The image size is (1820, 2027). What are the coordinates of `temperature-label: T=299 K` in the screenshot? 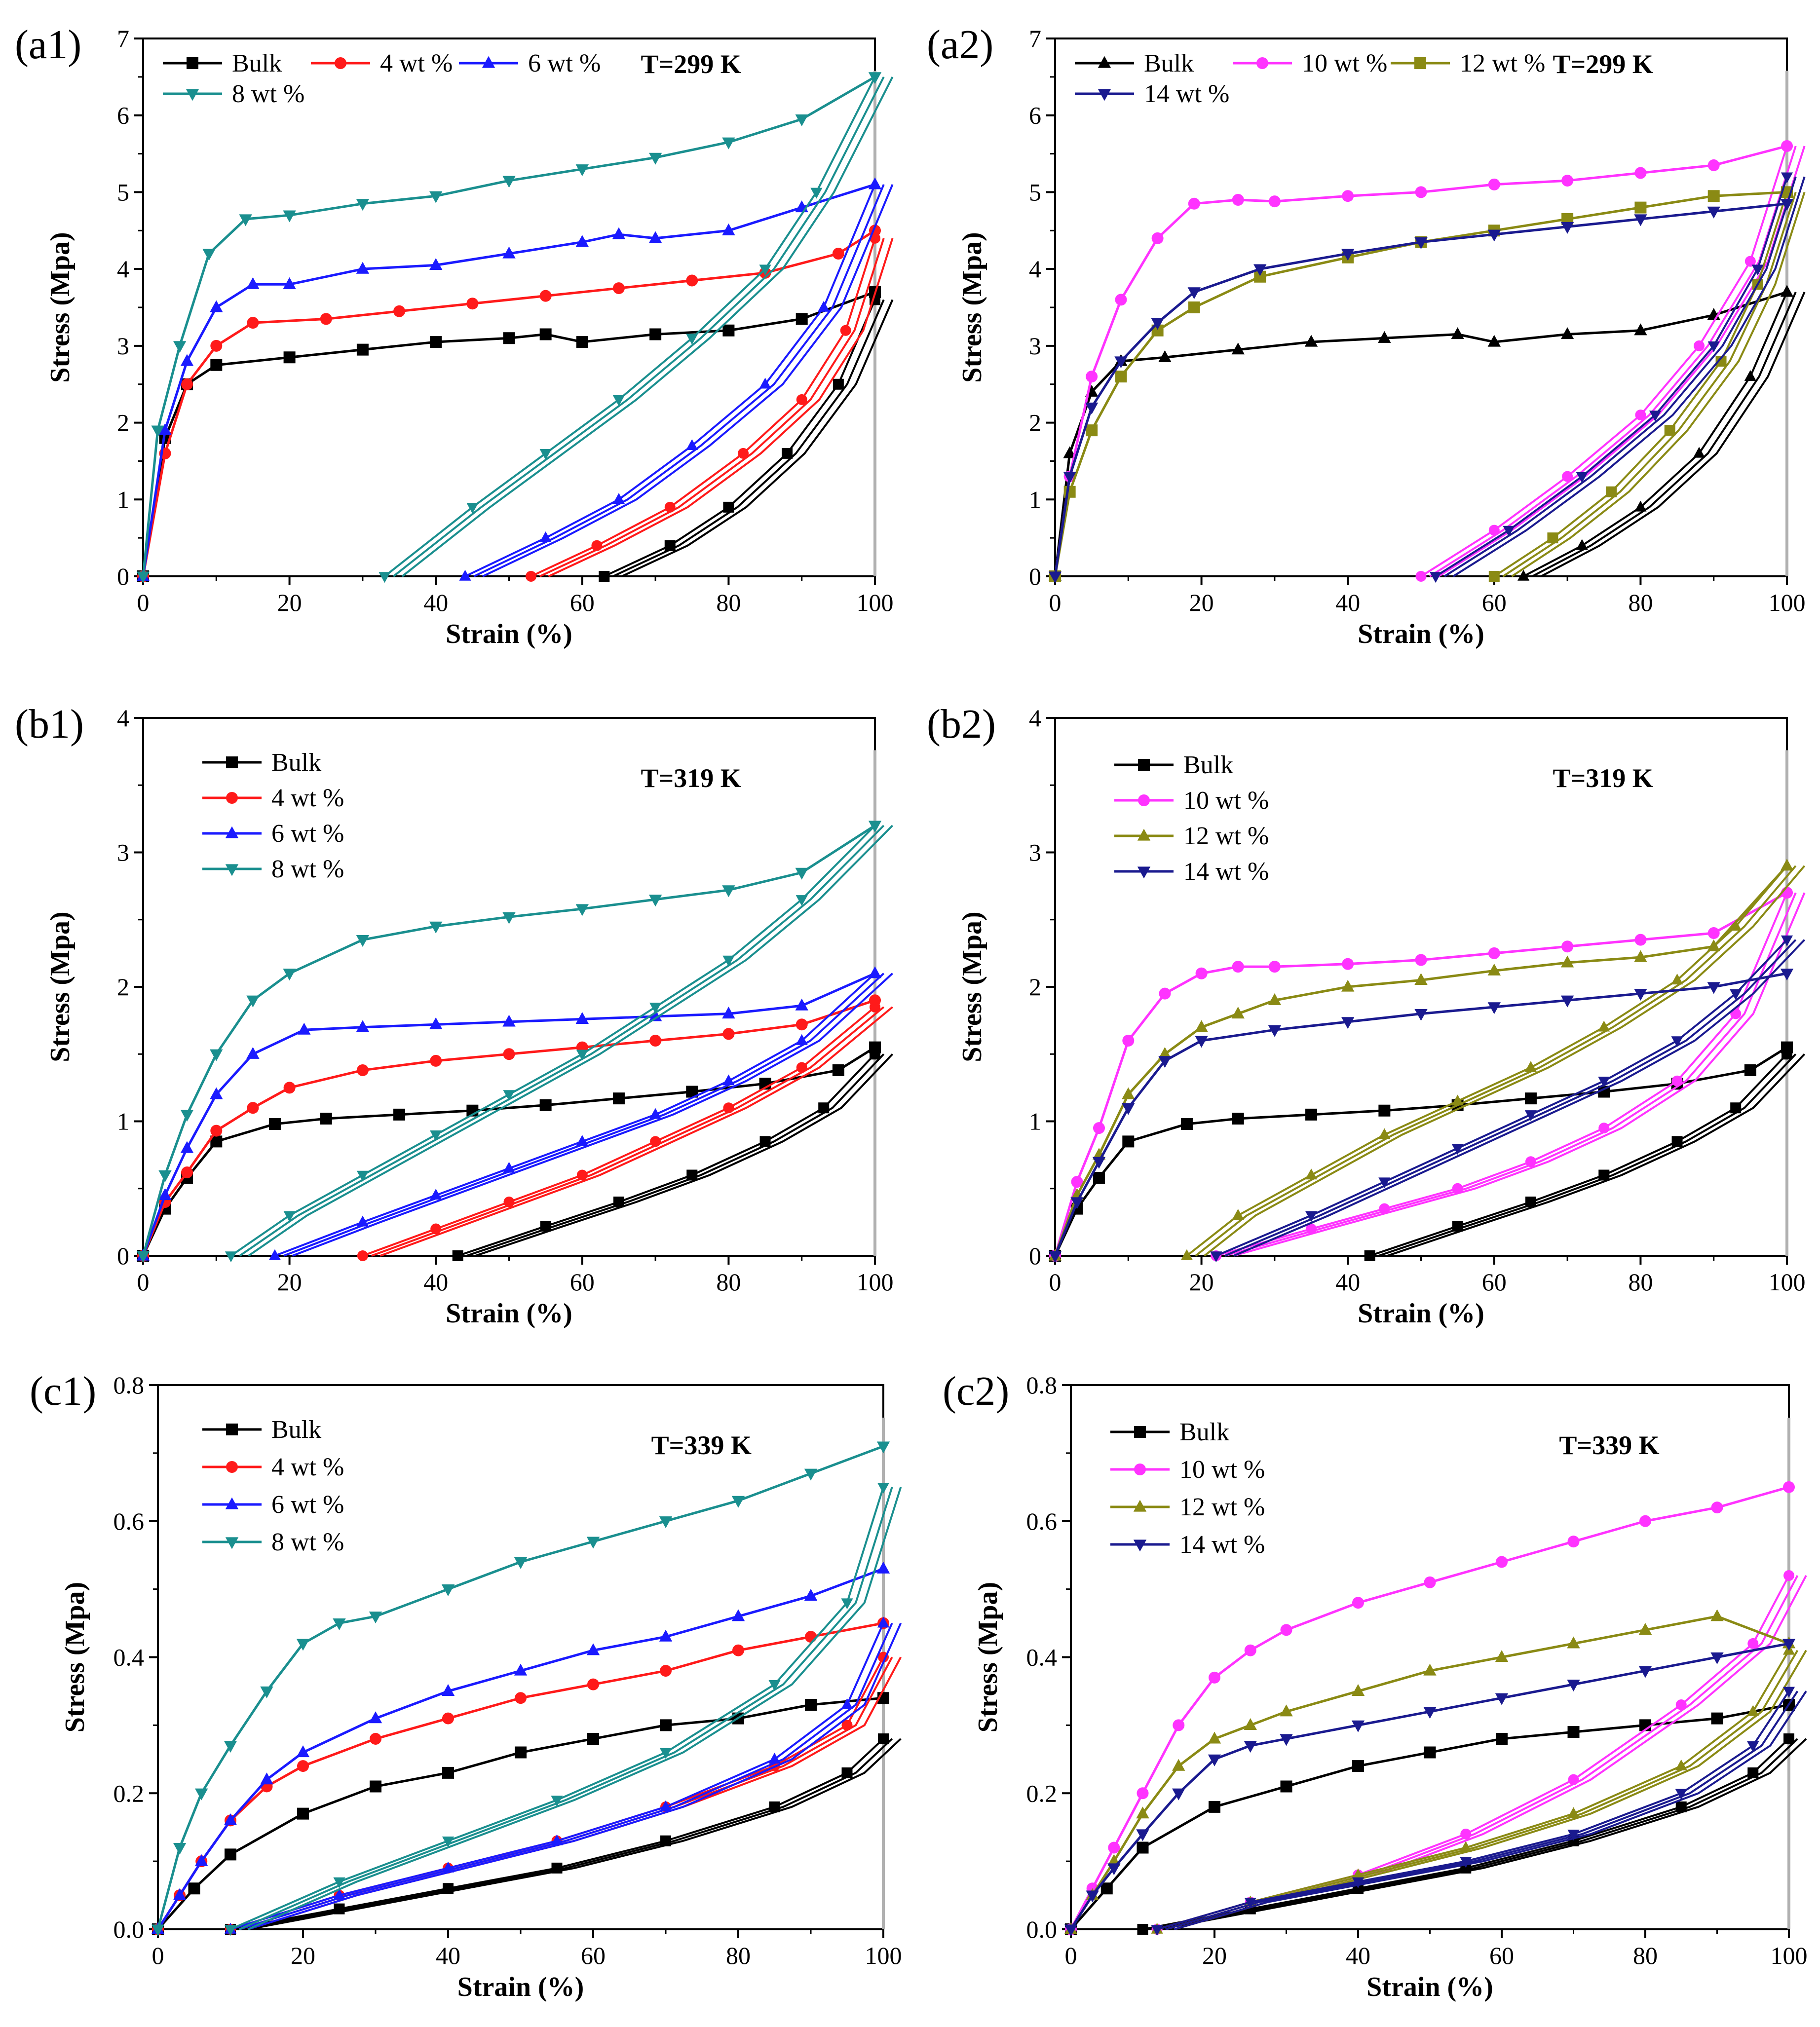 It's located at (1603, 64).